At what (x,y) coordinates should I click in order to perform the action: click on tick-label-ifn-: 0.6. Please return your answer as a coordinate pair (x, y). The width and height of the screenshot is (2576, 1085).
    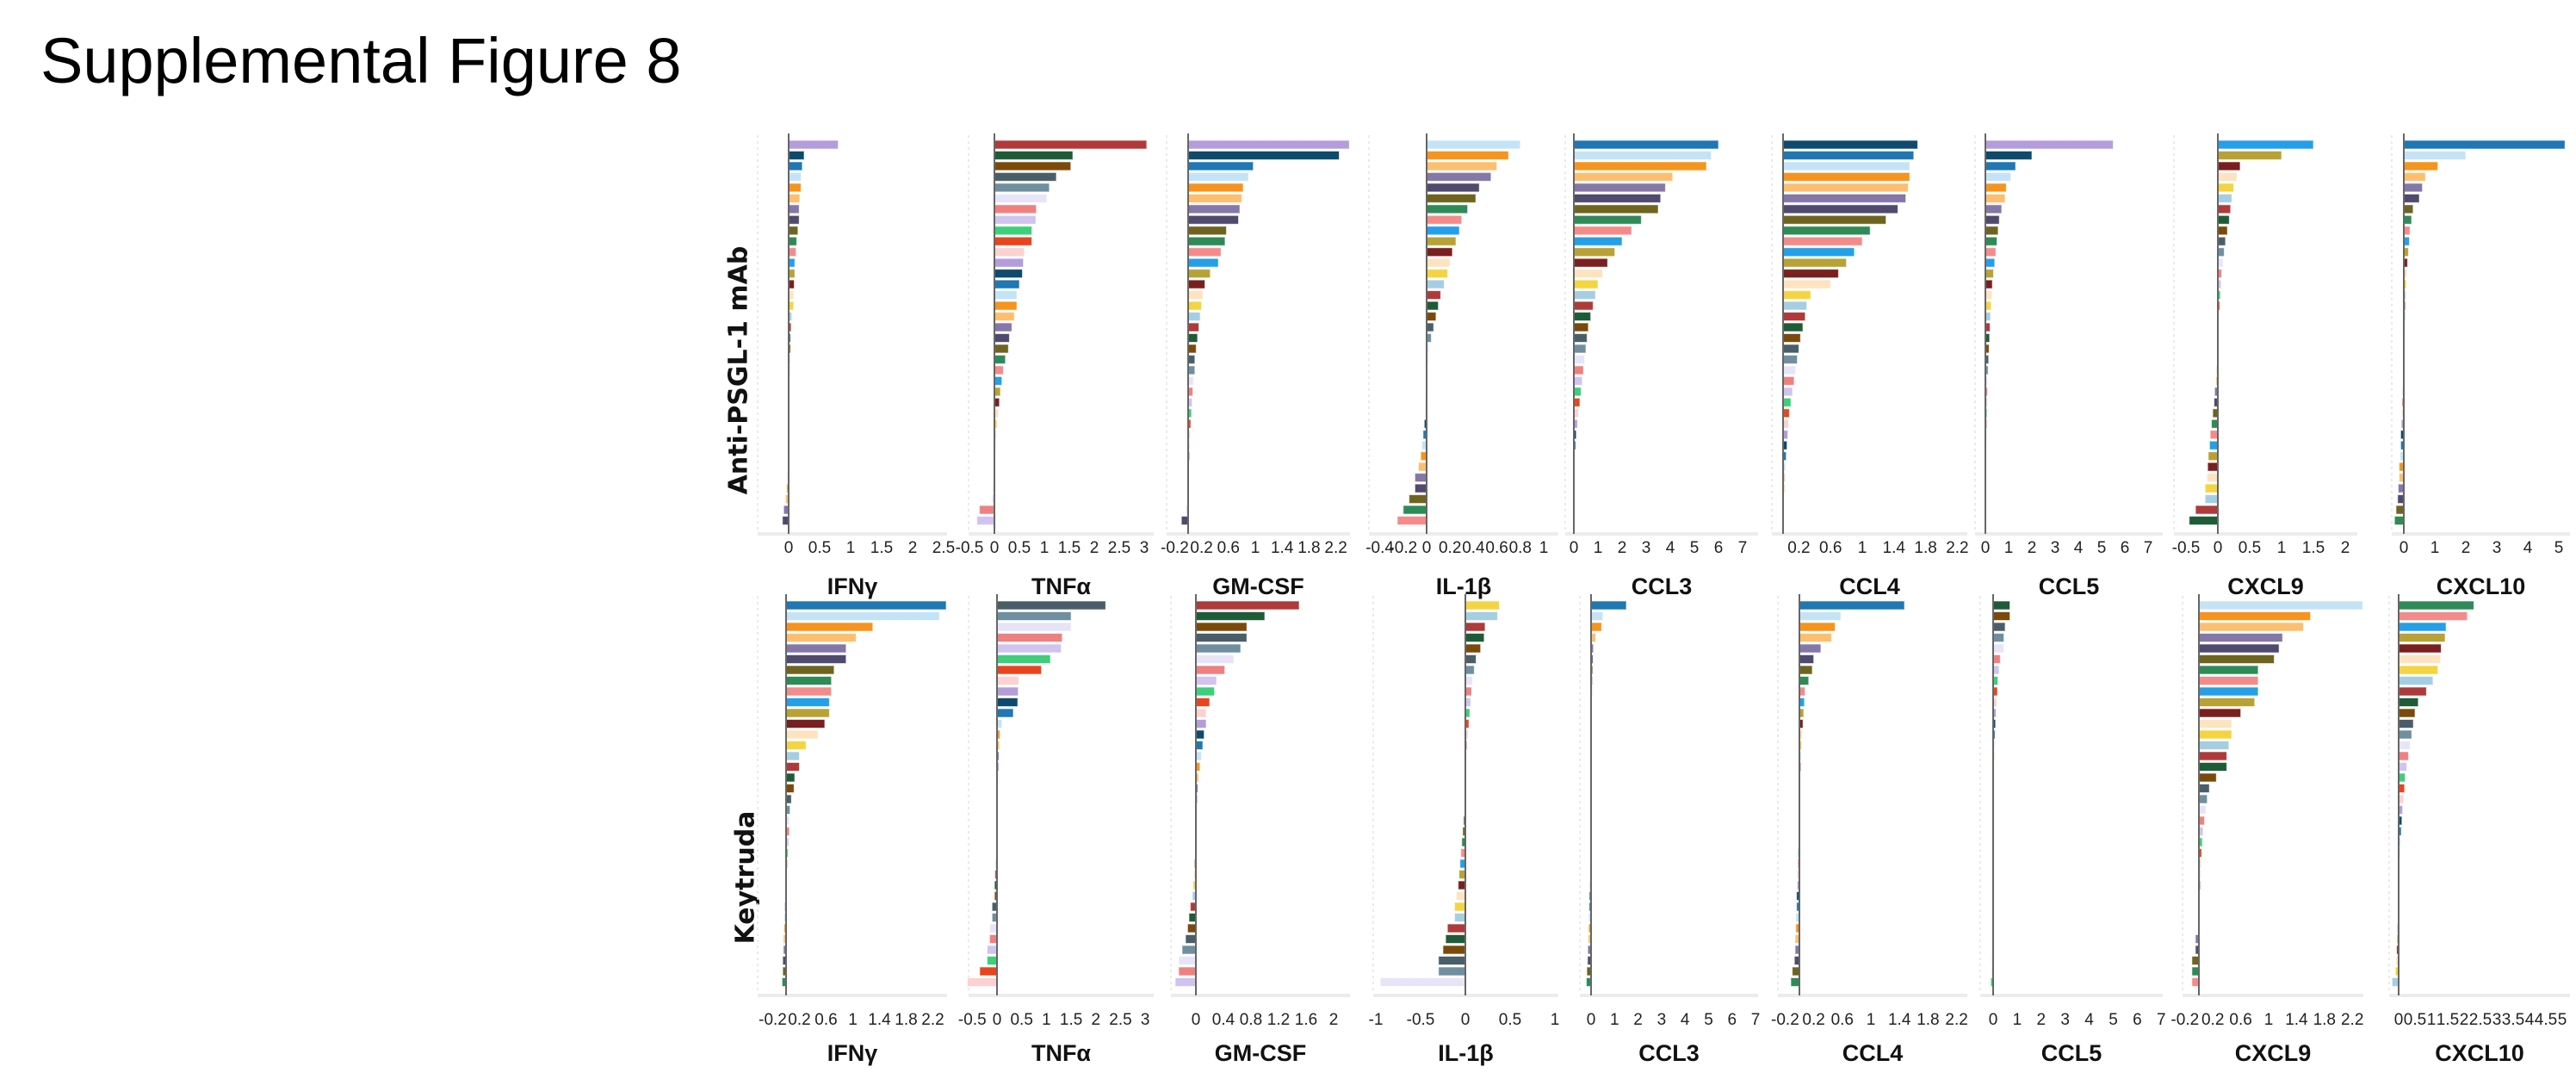
    Looking at the image, I should click on (826, 1020).